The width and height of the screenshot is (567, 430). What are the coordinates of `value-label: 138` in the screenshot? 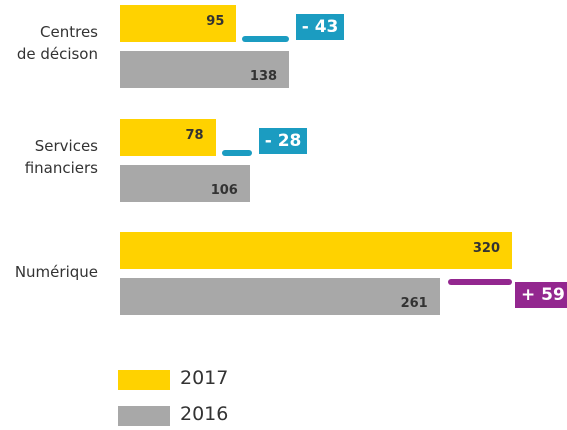 It's located at (263, 76).